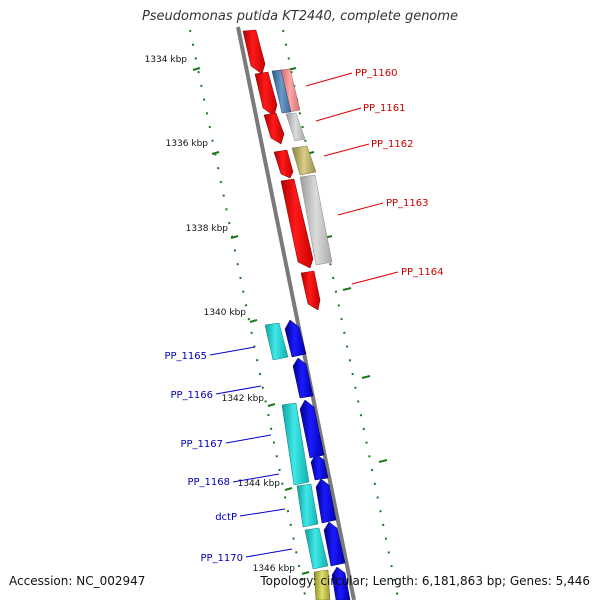 This screenshot has height=600, width=600. Describe the element at coordinates (166, 60) in the screenshot. I see `tick-label-1334: 1334 kbp` at that location.